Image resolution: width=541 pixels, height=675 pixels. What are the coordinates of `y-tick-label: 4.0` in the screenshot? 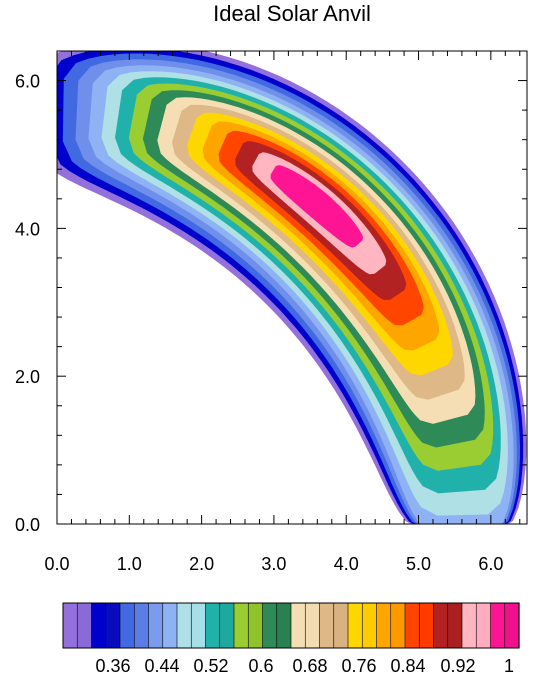 It's located at (27, 229).